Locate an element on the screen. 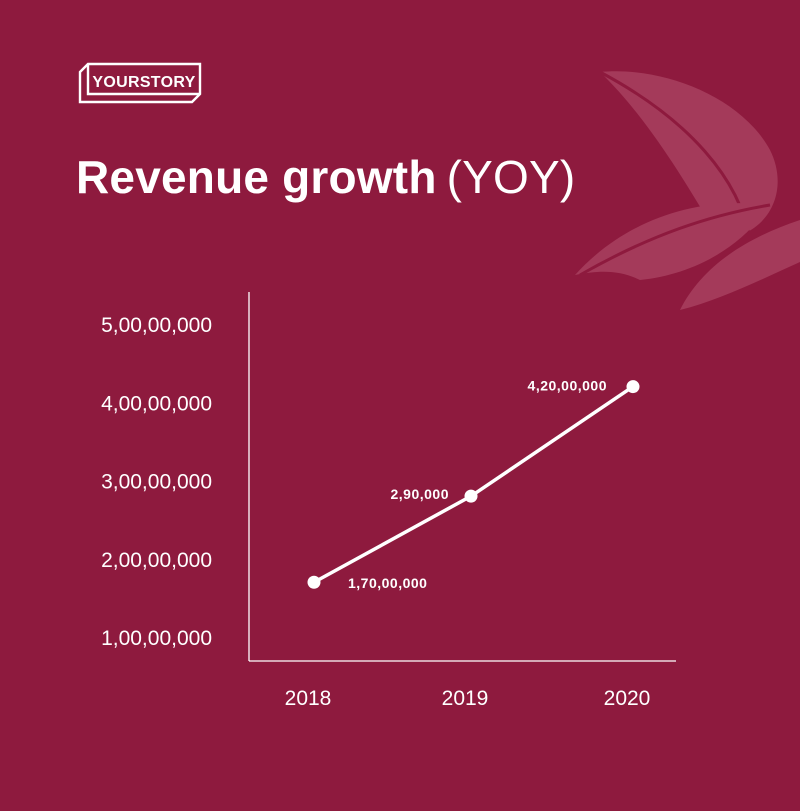  yourstory-logo: YOURSTORY is located at coordinates (140, 83).